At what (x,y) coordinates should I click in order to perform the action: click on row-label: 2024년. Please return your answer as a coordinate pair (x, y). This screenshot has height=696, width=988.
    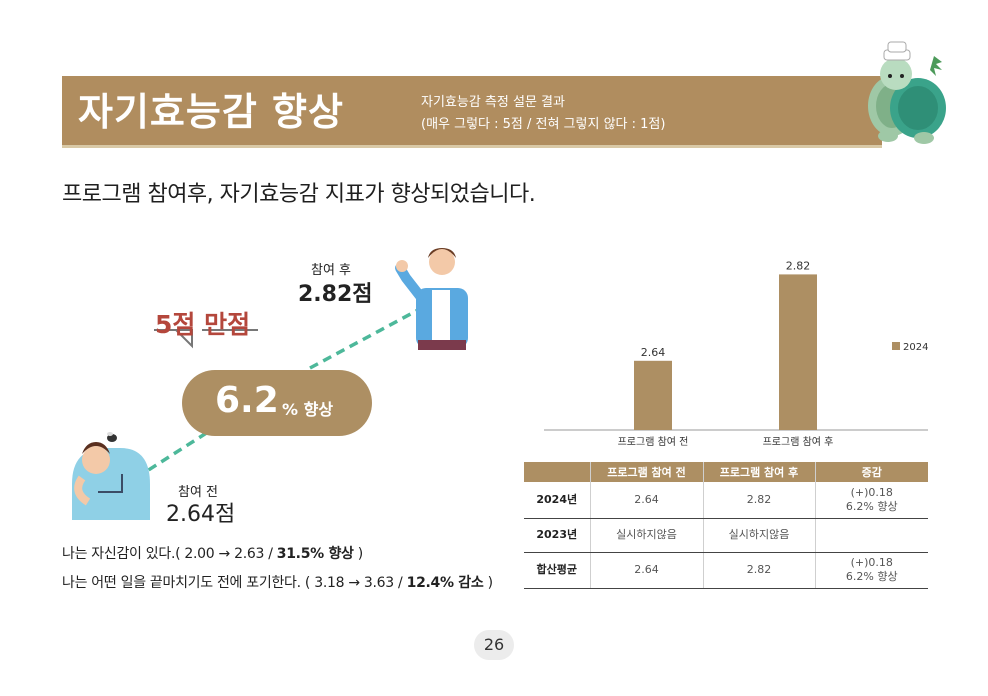
    Looking at the image, I should click on (557, 500).